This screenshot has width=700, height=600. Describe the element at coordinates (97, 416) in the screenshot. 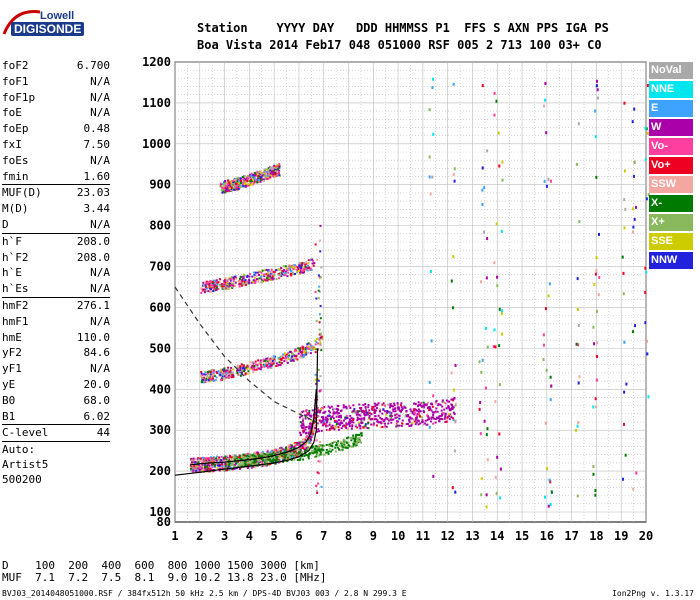

I see `param-value: 6.02` at that location.